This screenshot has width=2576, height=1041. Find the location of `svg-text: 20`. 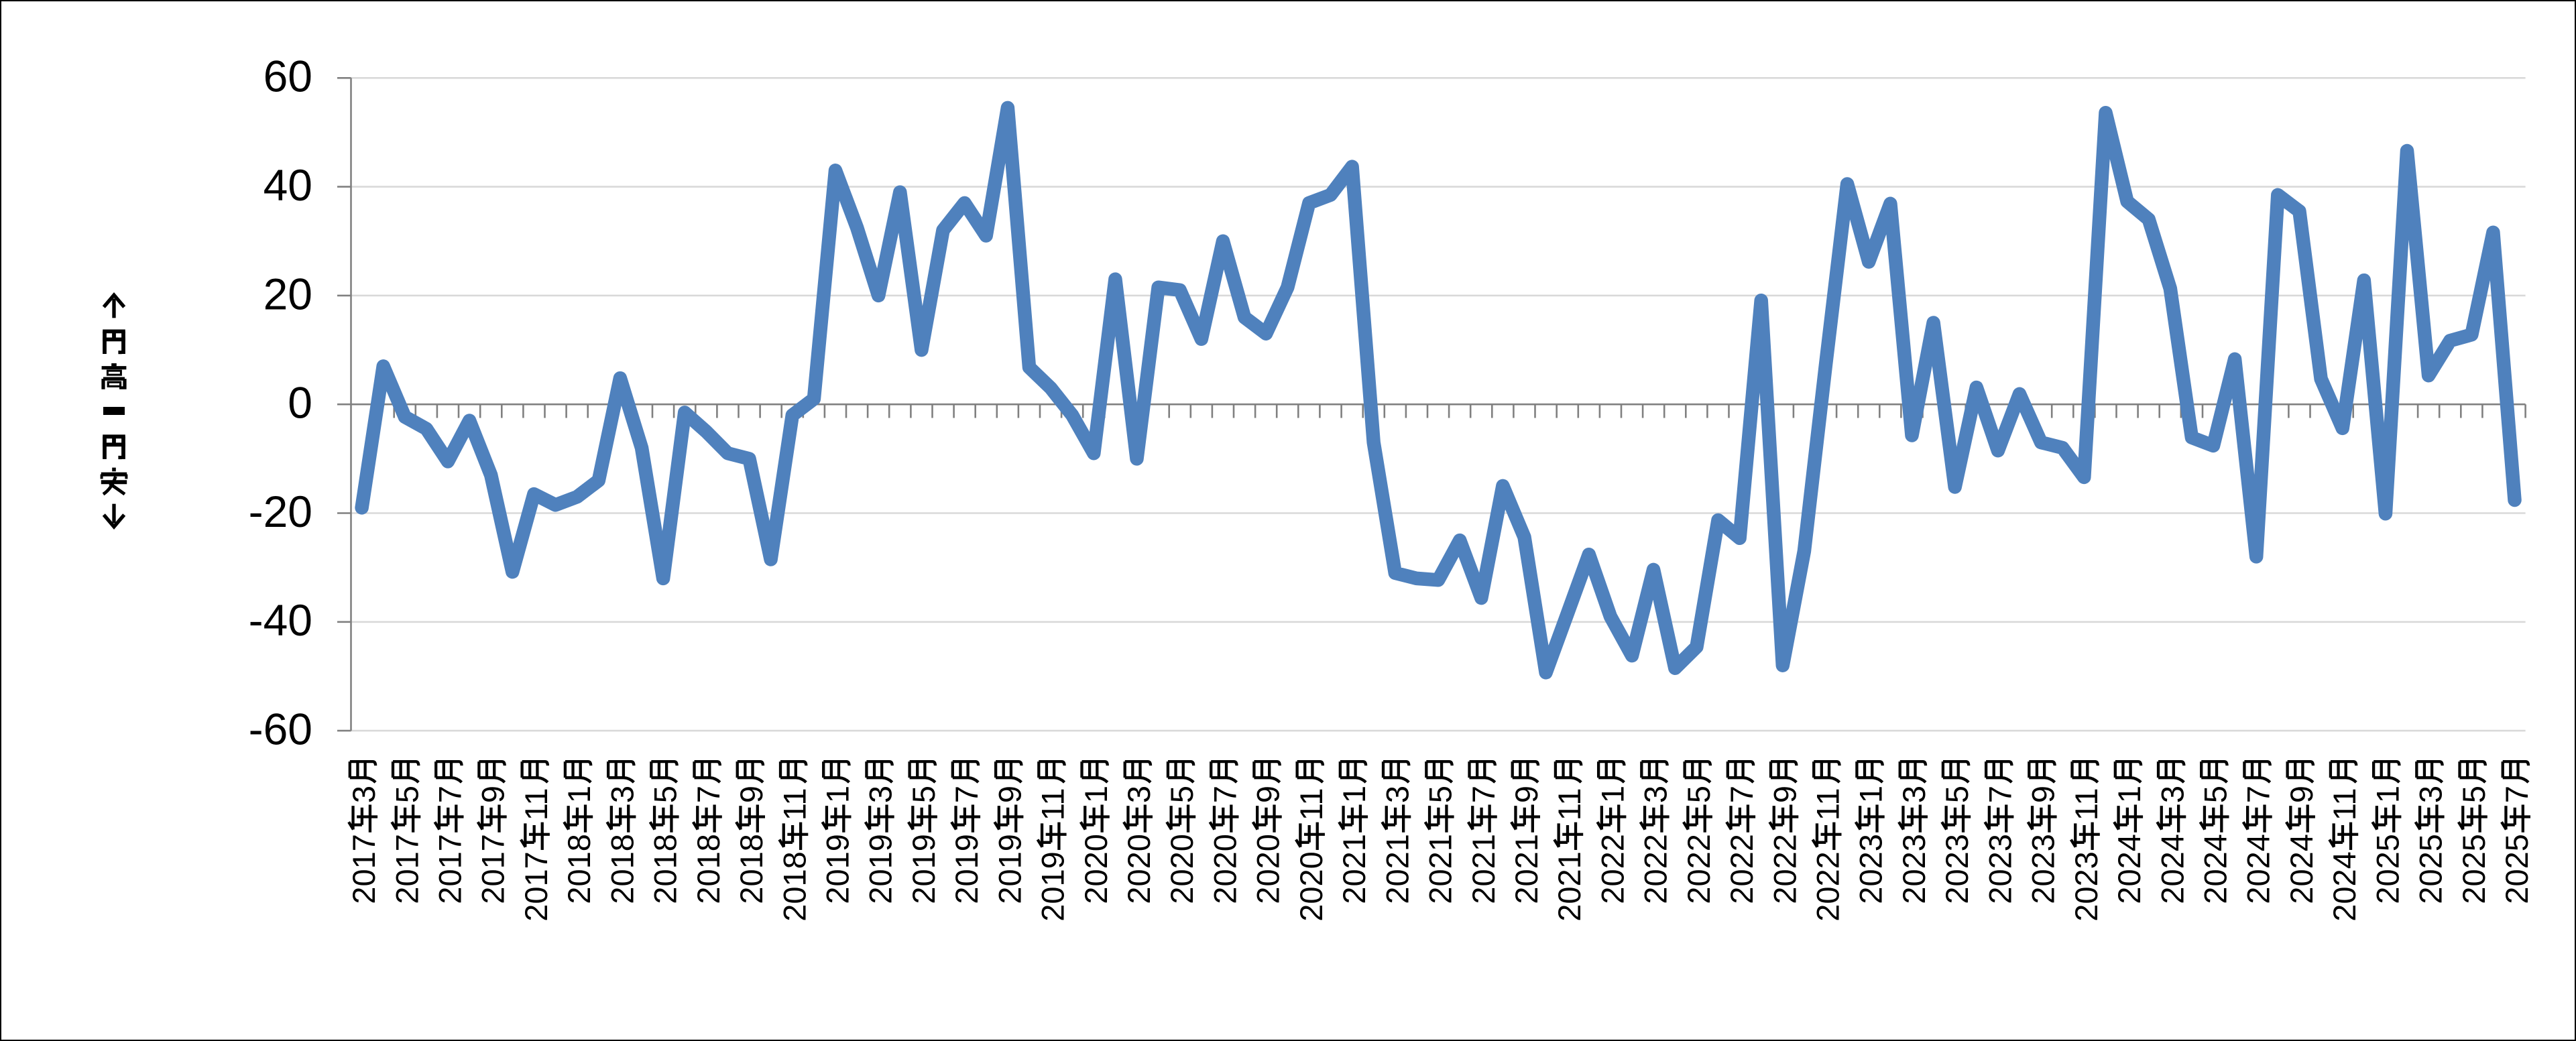

svg-text: 20 is located at coordinates (288, 293).